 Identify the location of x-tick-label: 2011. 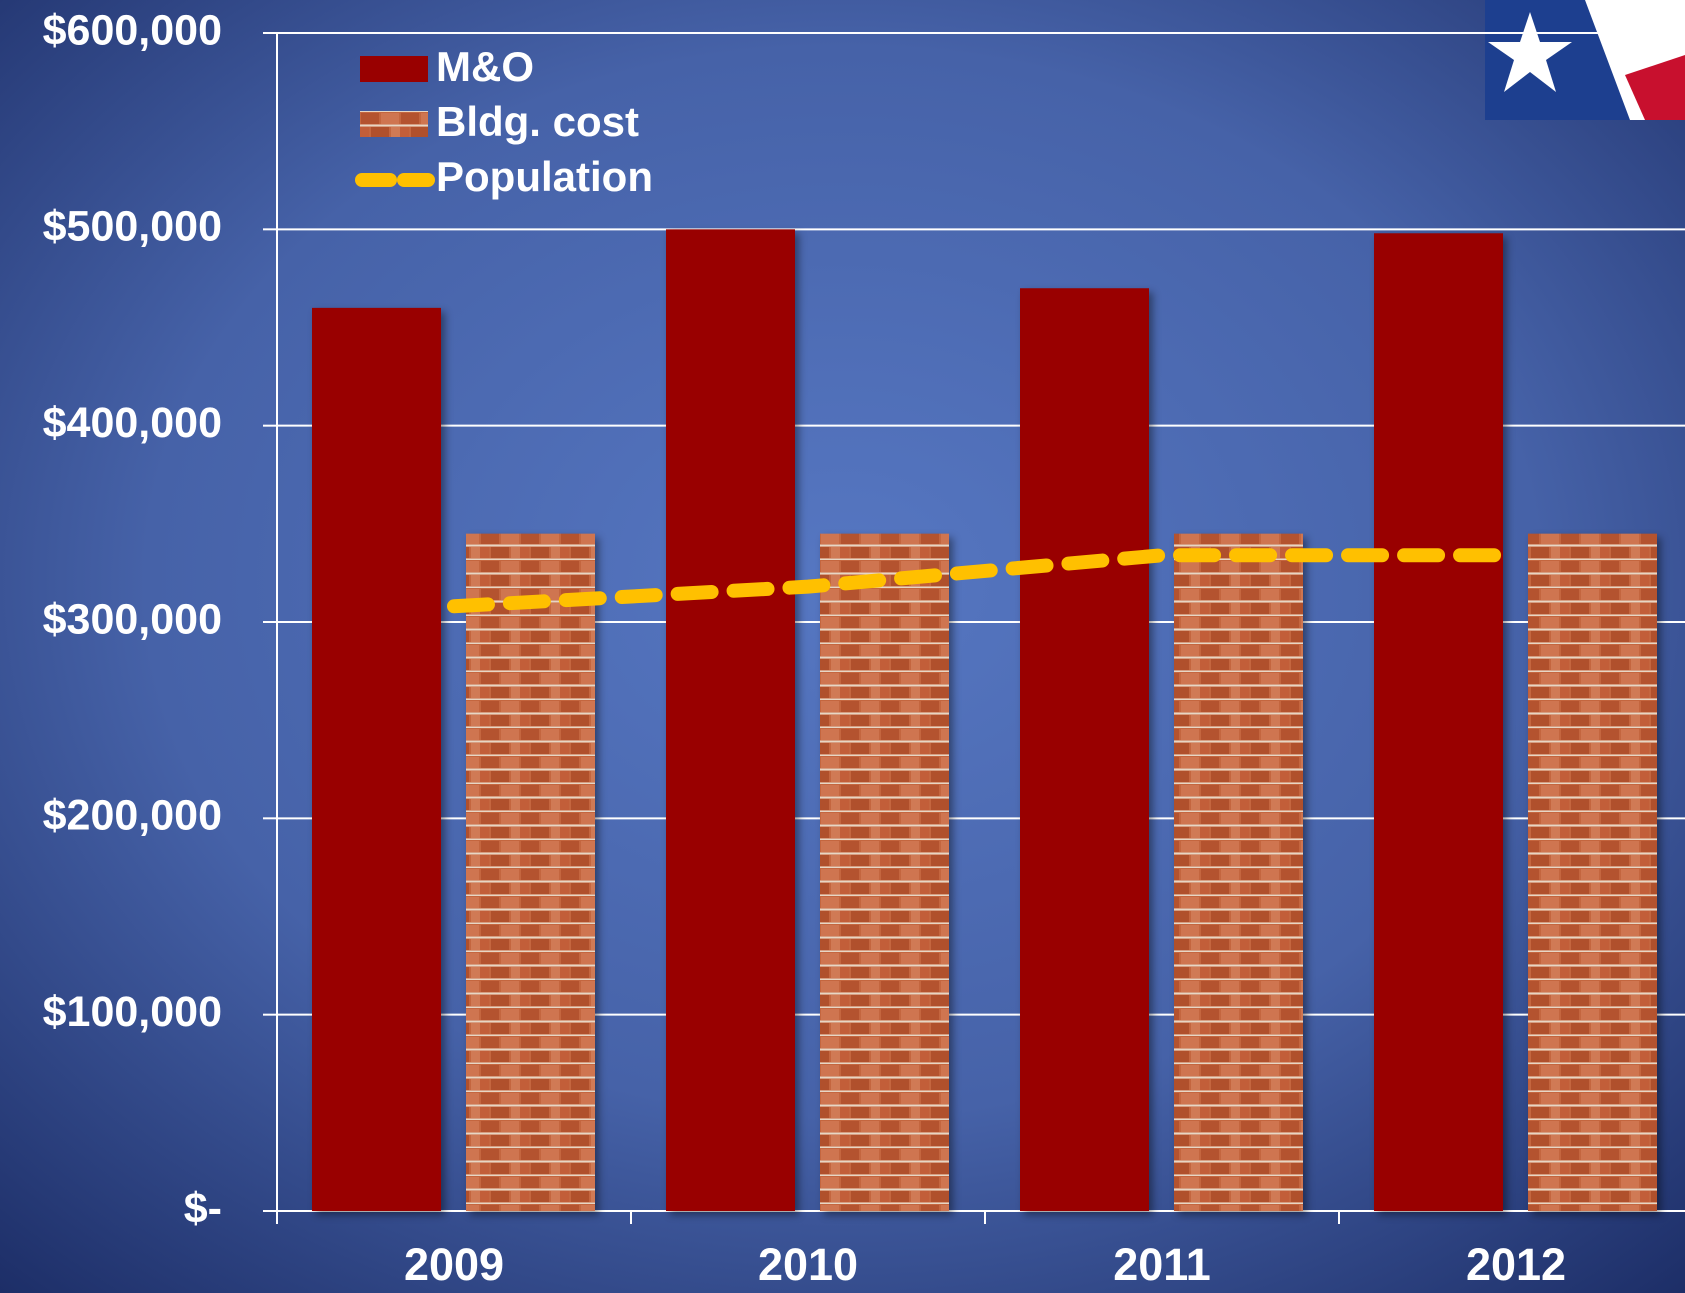
(1162, 1264).